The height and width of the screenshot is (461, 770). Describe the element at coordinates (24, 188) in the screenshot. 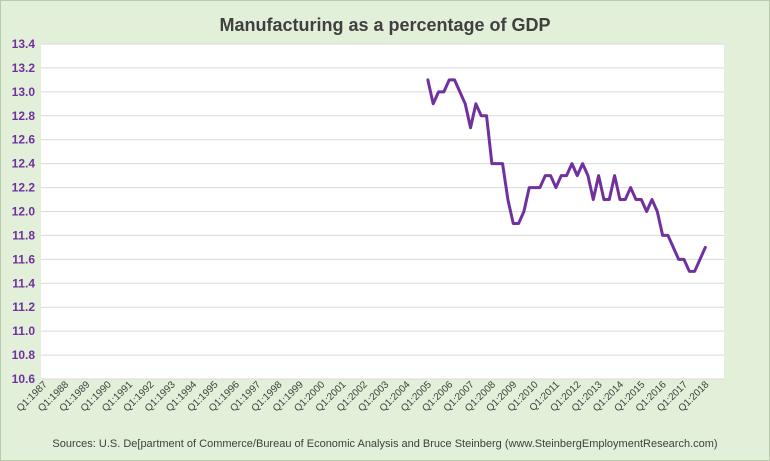

I see `y-tick-label: 12.2` at that location.